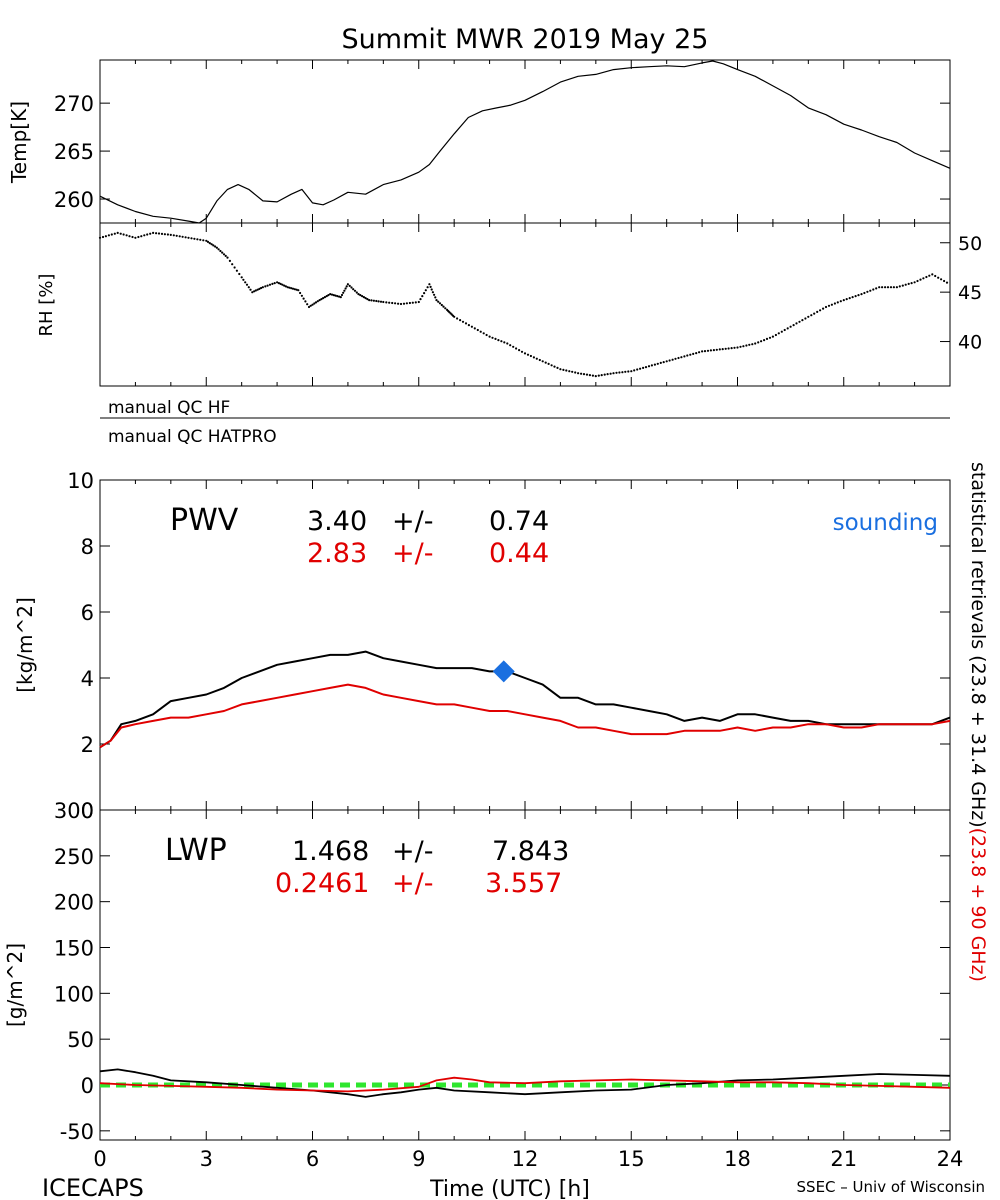  Describe the element at coordinates (77, 1132) in the screenshot. I see `lwp-ytick-label: -50` at that location.